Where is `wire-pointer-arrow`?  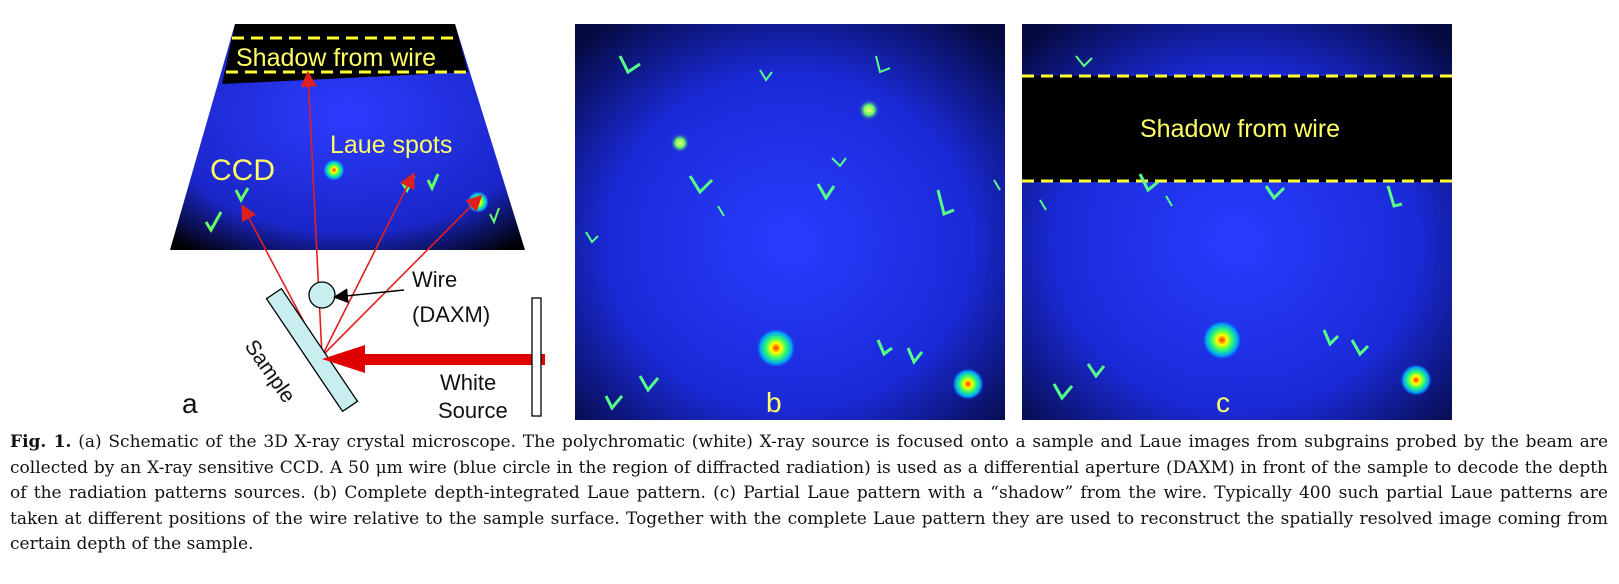 wire-pointer-arrow is located at coordinates (369, 296).